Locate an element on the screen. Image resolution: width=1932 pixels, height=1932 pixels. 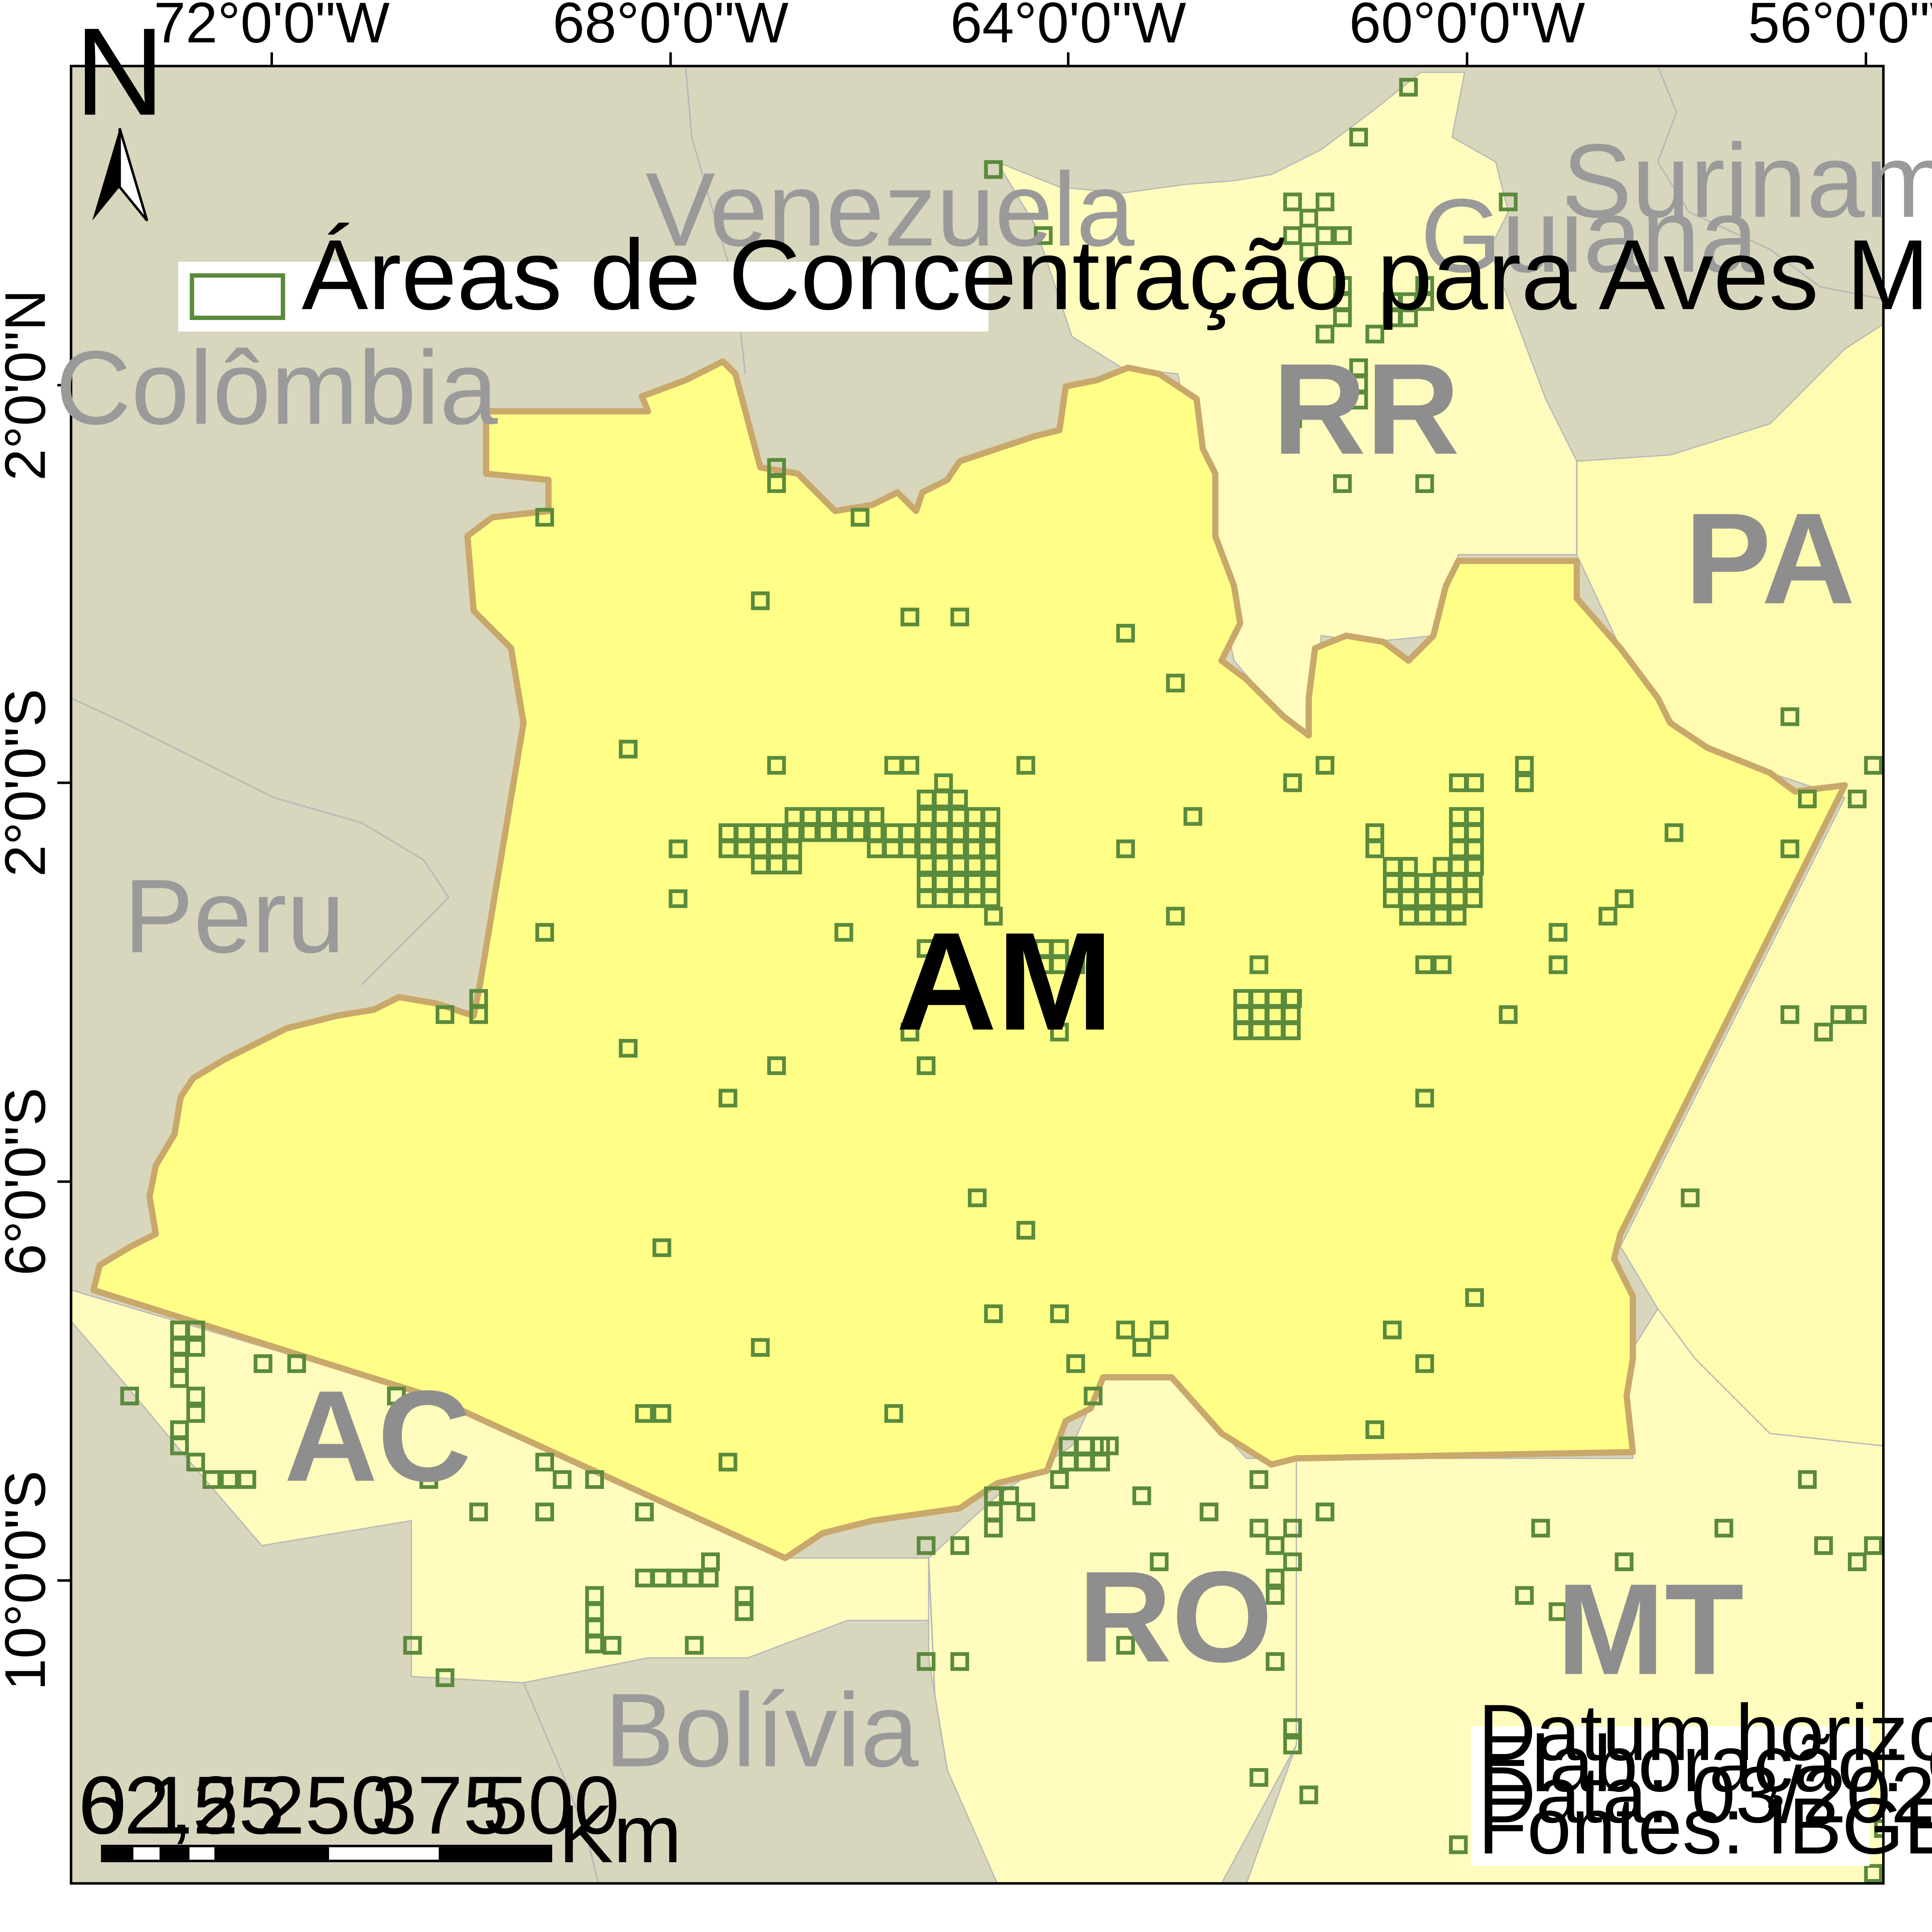
label-suriname: Suriname is located at coordinates (1747, 180).